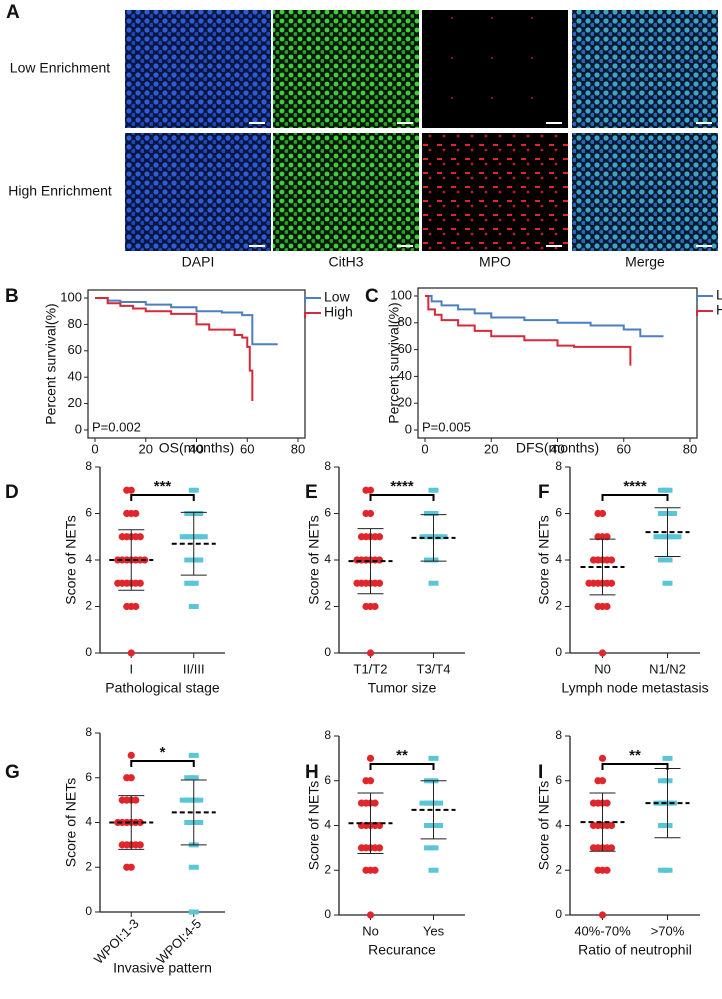 The height and width of the screenshot is (999, 722). Describe the element at coordinates (667, 668) in the screenshot. I see `x-tick-label: N1/N2` at that location.